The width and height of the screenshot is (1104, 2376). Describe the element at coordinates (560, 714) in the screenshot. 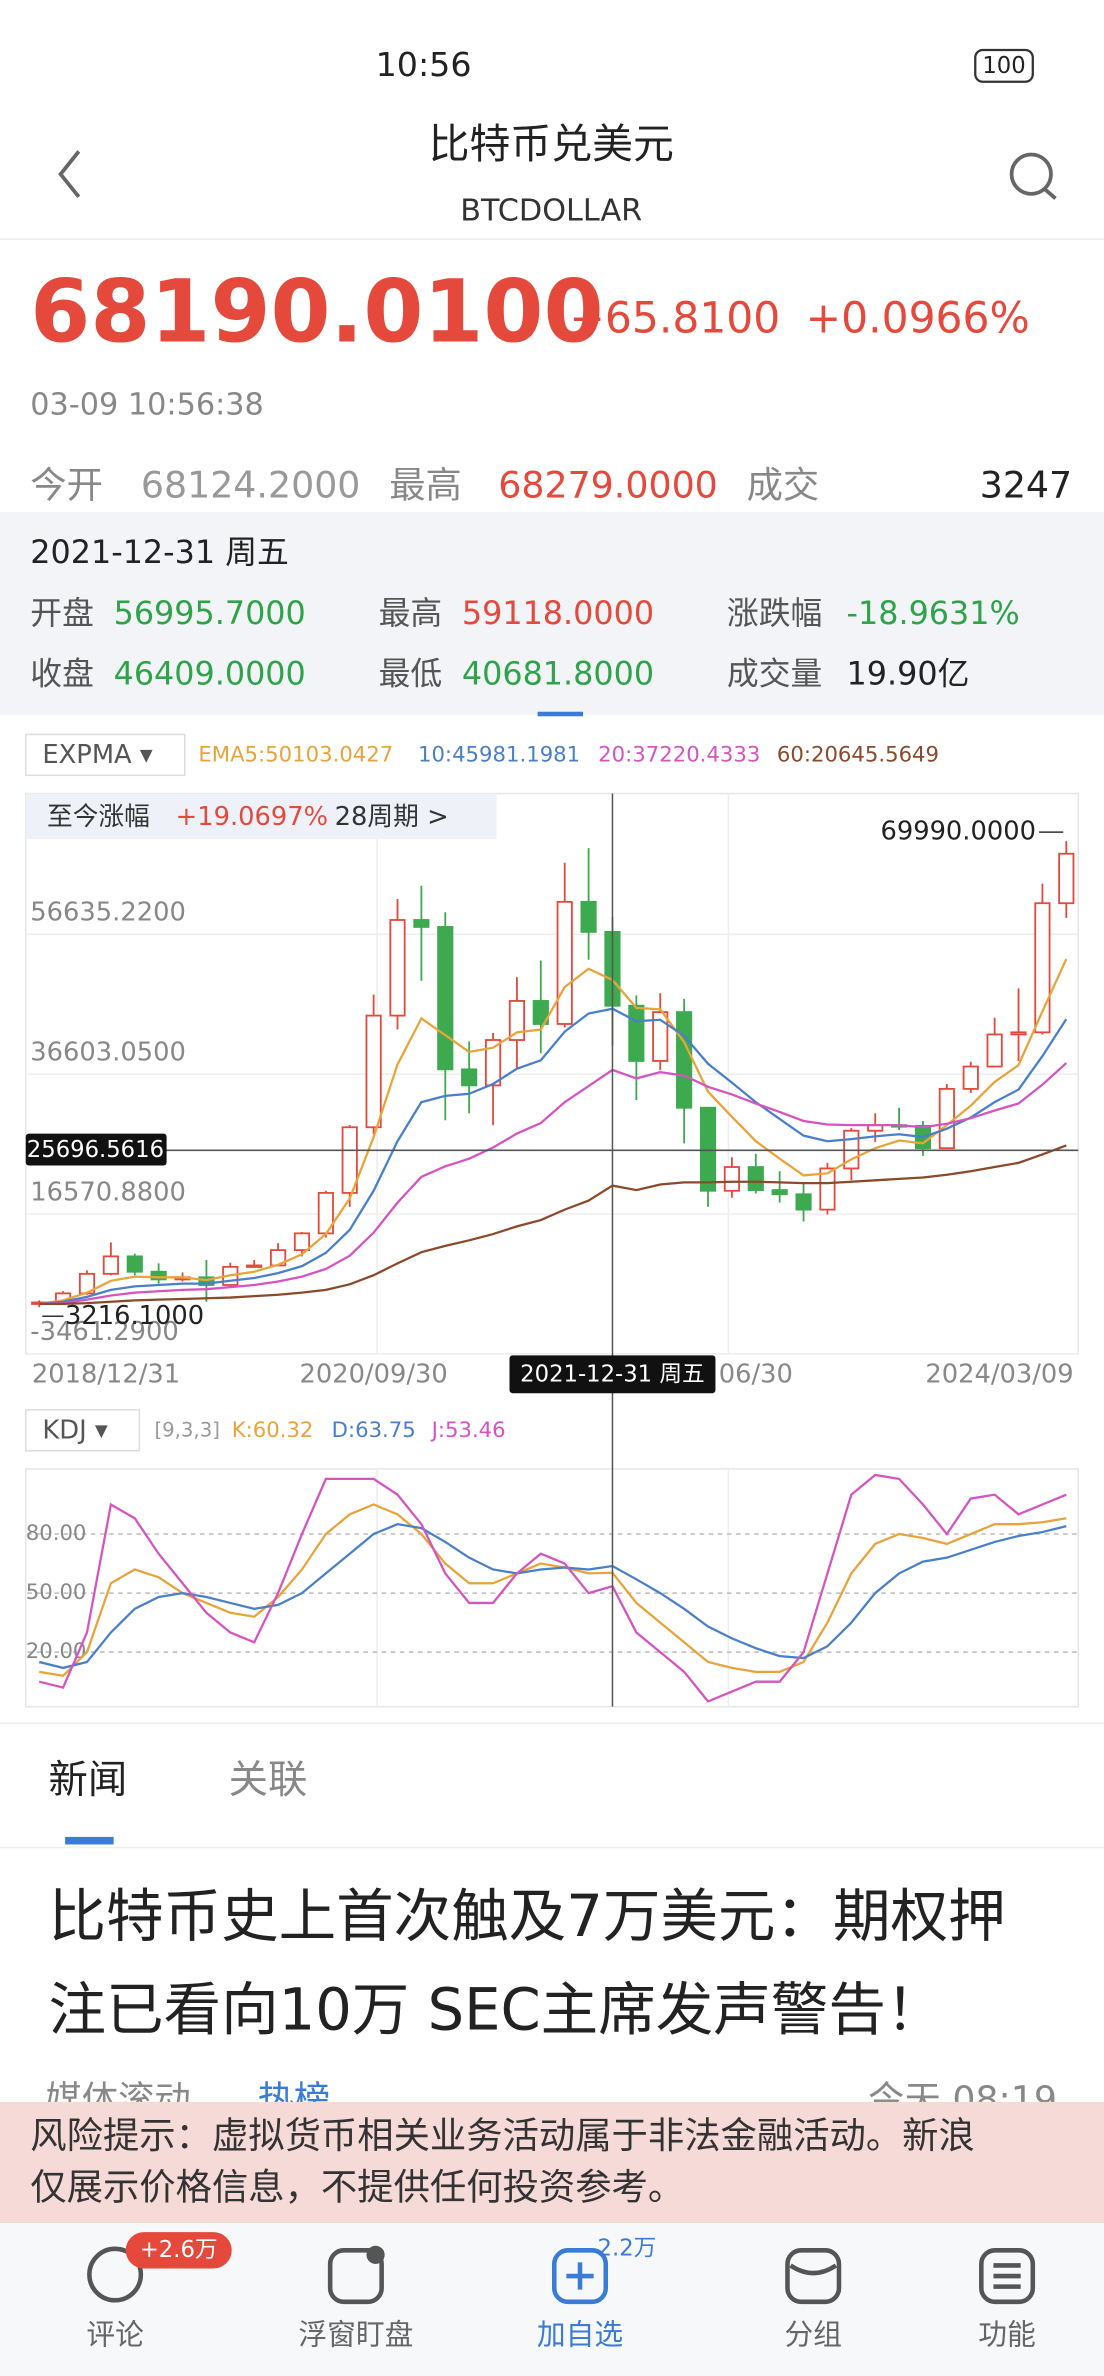

I see `scroll-indicator` at that location.